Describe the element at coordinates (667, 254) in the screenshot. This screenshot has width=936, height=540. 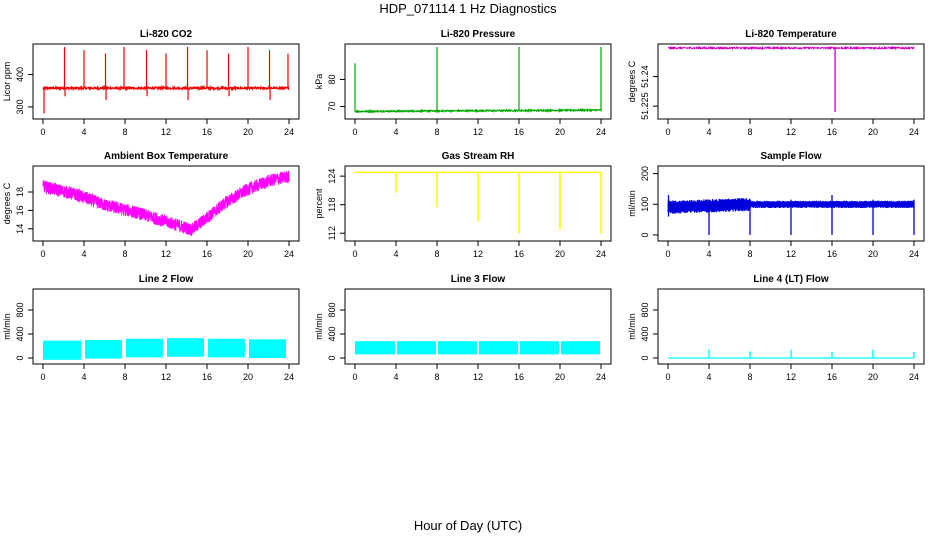
I see `panel-6-xtick-label: 0` at that location.